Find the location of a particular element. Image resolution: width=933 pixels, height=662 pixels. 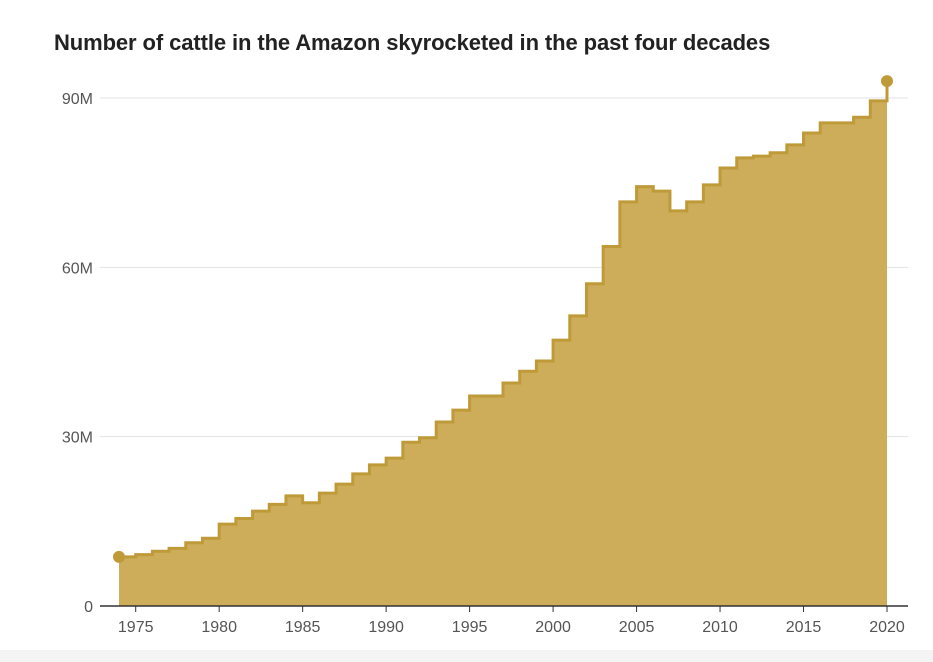

x-tick-label-2020: 2020 is located at coordinates (887, 627).